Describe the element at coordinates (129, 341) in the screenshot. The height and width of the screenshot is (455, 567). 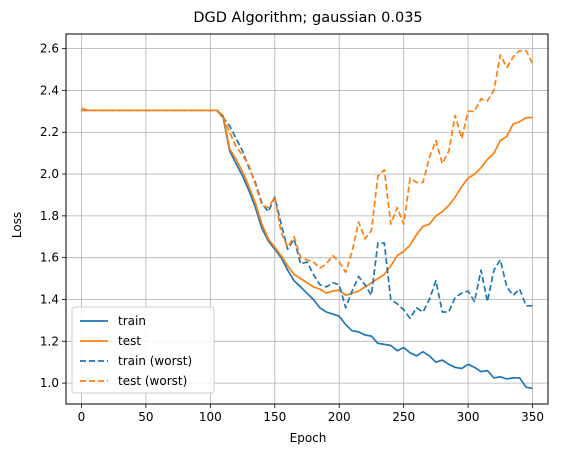
I see `legend-label: test` at that location.